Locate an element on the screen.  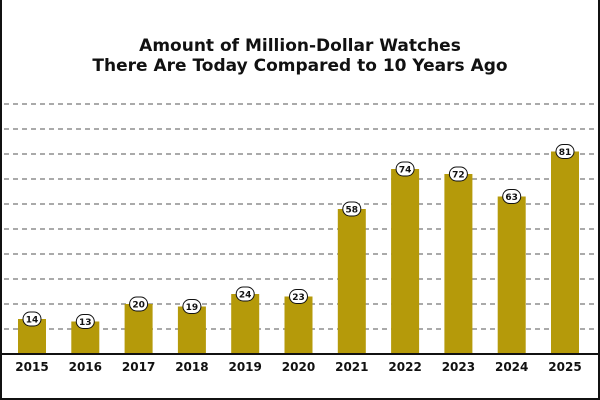
data-label-bg-2015 is located at coordinates (32, 319).